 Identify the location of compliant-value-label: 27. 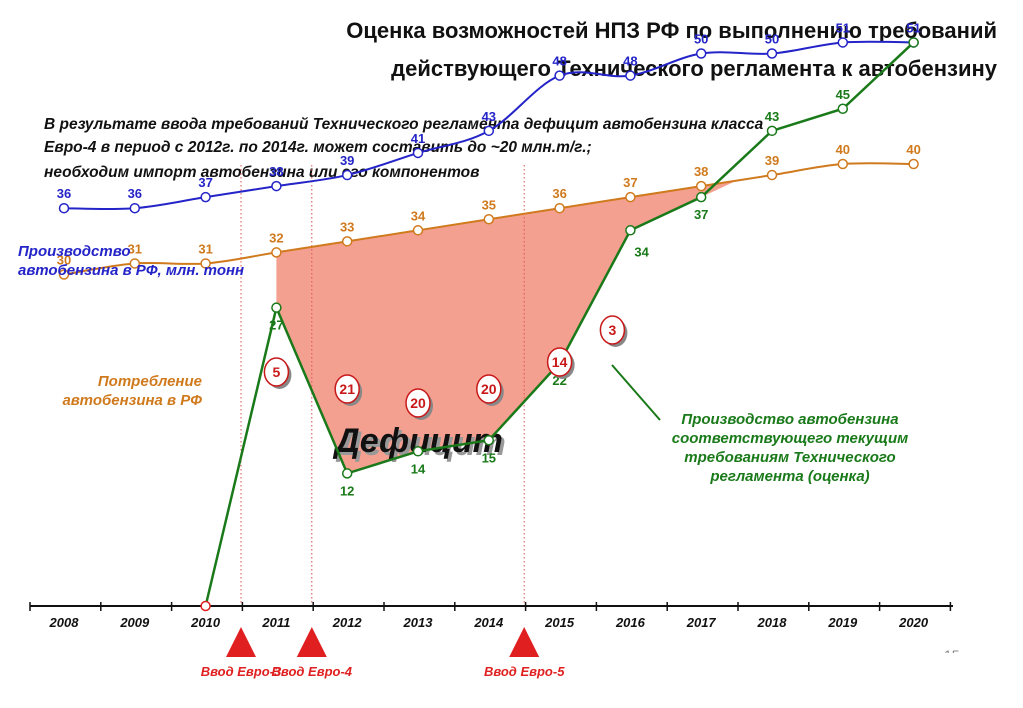
(276, 325).